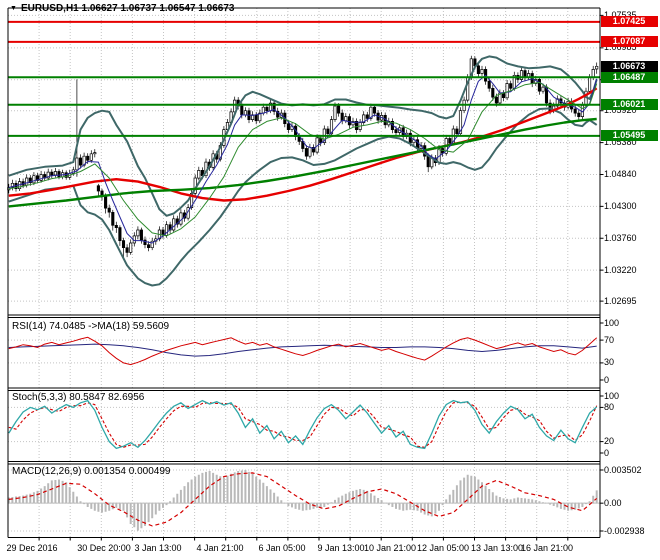  What do you see at coordinates (624, 530) in the screenshot?
I see `macd-axis-label: -0.002938` at bounding box center [624, 530].